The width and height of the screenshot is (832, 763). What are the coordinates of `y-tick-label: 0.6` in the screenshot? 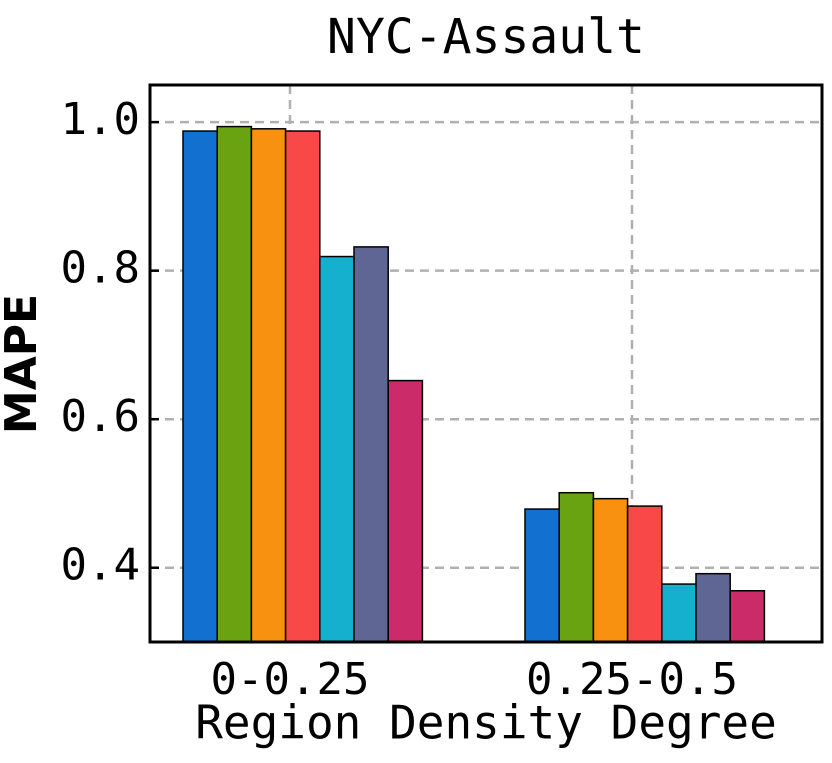 It's located at (100, 416).